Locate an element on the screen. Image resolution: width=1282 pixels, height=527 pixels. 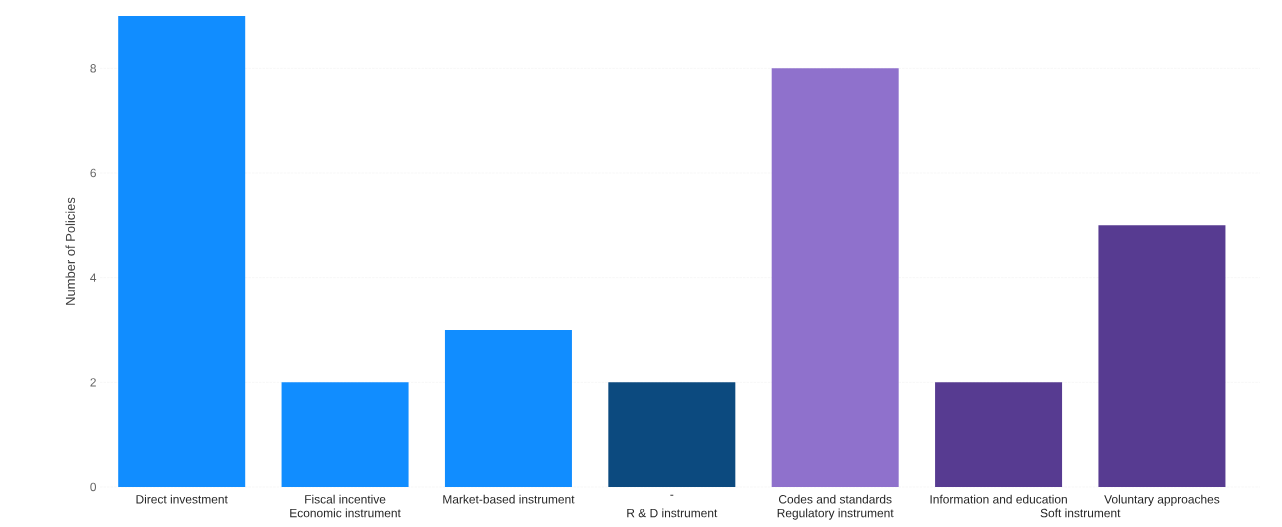
text: Regulatory instrument is located at coordinates (835, 514).